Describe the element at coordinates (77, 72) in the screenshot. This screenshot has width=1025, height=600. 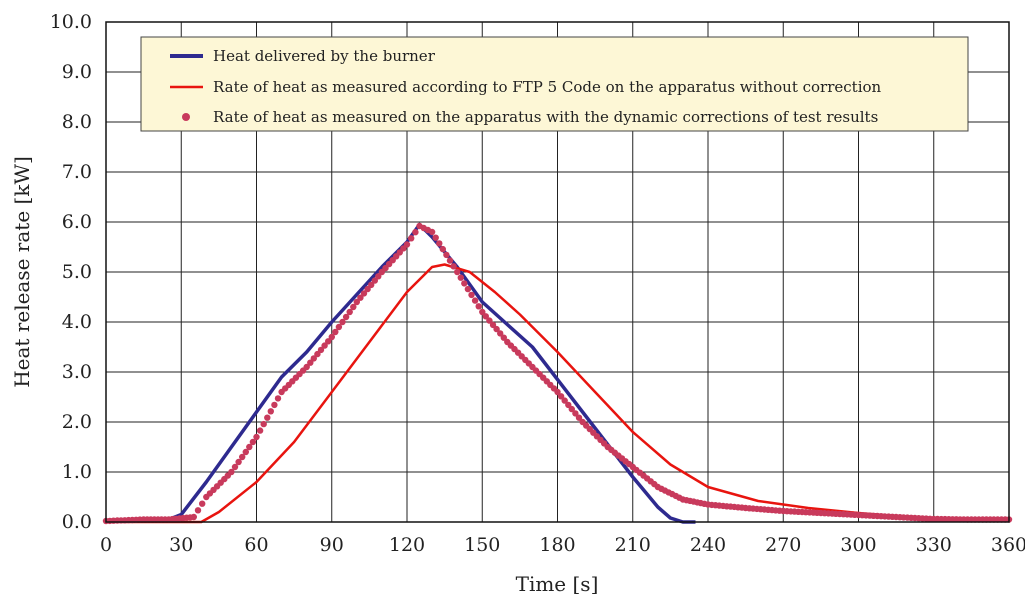
I see `y-tick-label: 9.0` at that location.